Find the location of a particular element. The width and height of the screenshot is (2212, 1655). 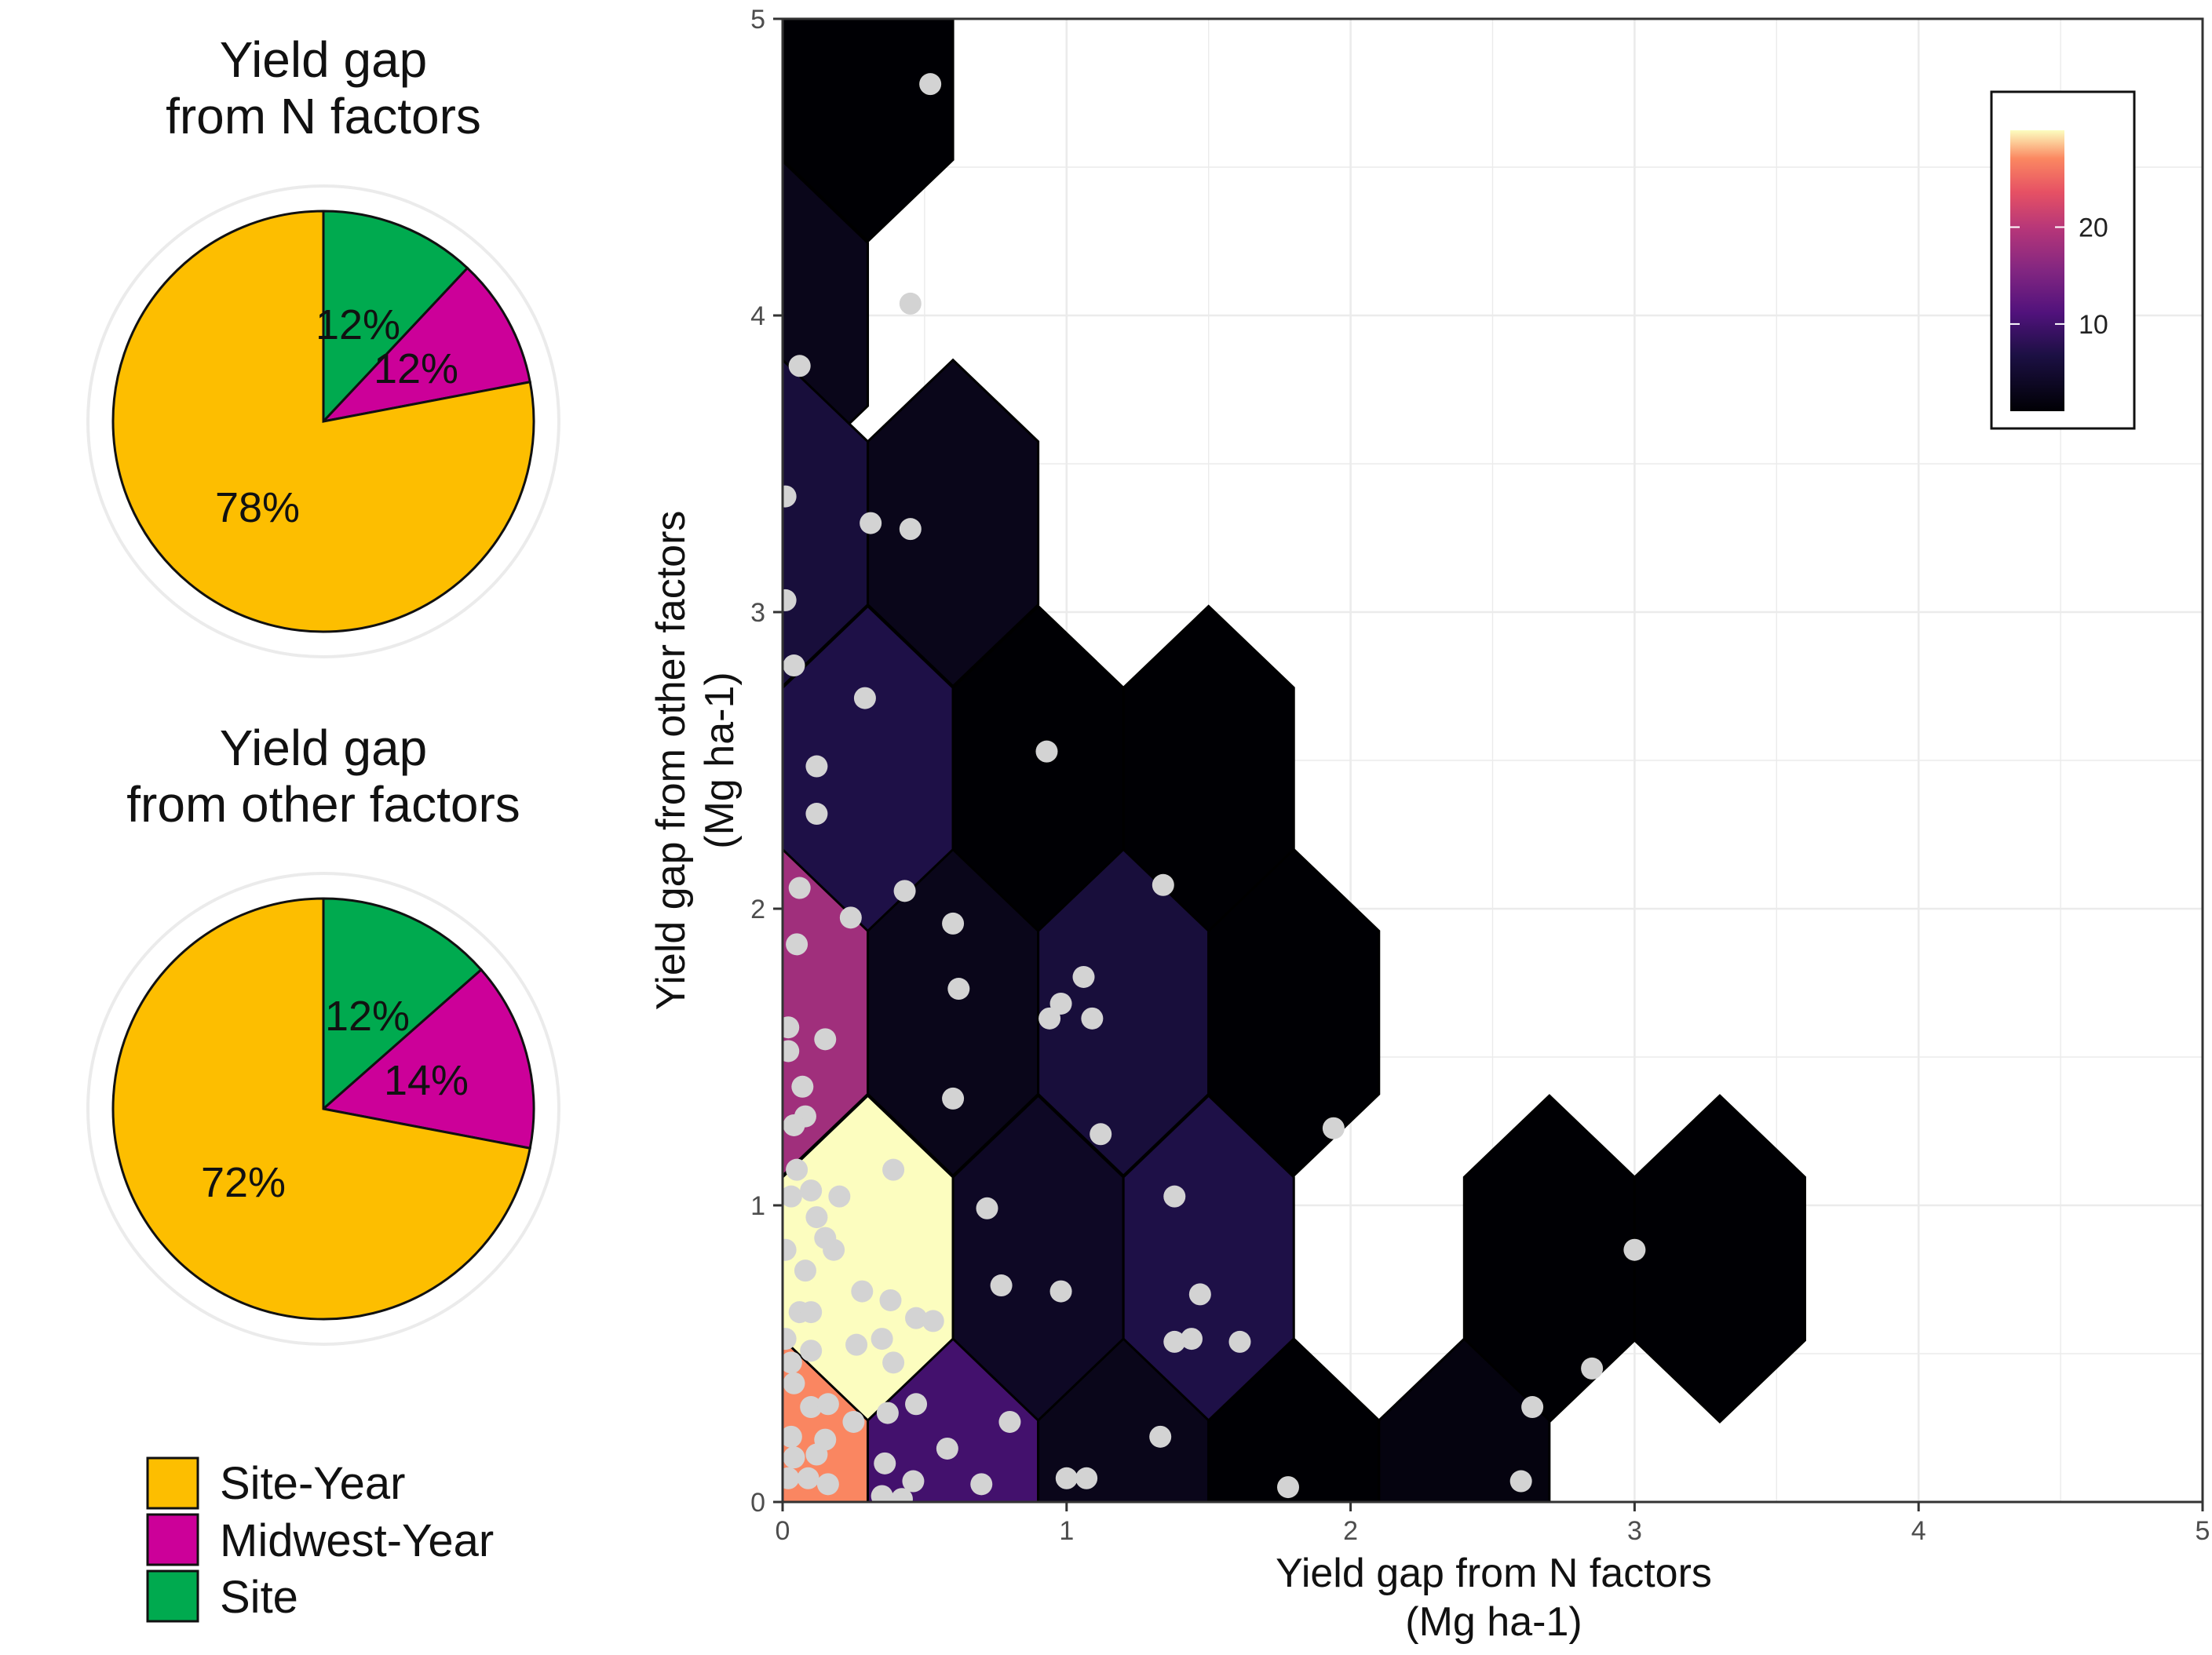

pie1-title-line2: from N factors is located at coordinates (323, 116).